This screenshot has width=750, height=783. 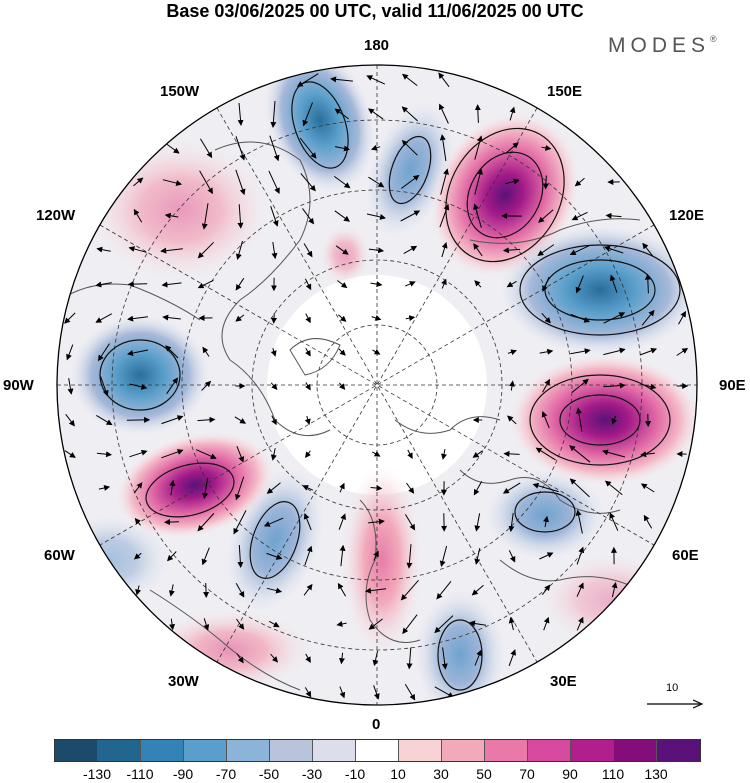 What do you see at coordinates (180, 91) in the screenshot?
I see `lon-label-150w: 150W` at bounding box center [180, 91].